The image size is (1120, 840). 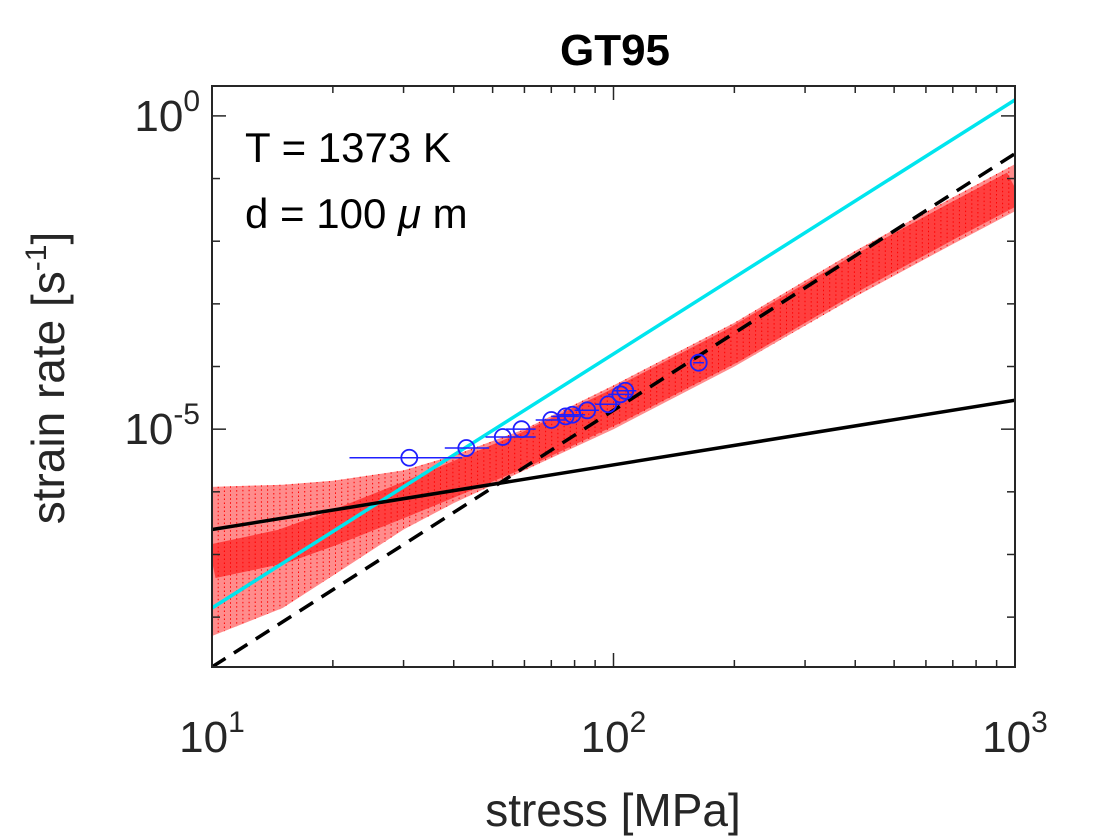 I want to click on y-tick-label: 10⁰, so click(x=167, y=113).